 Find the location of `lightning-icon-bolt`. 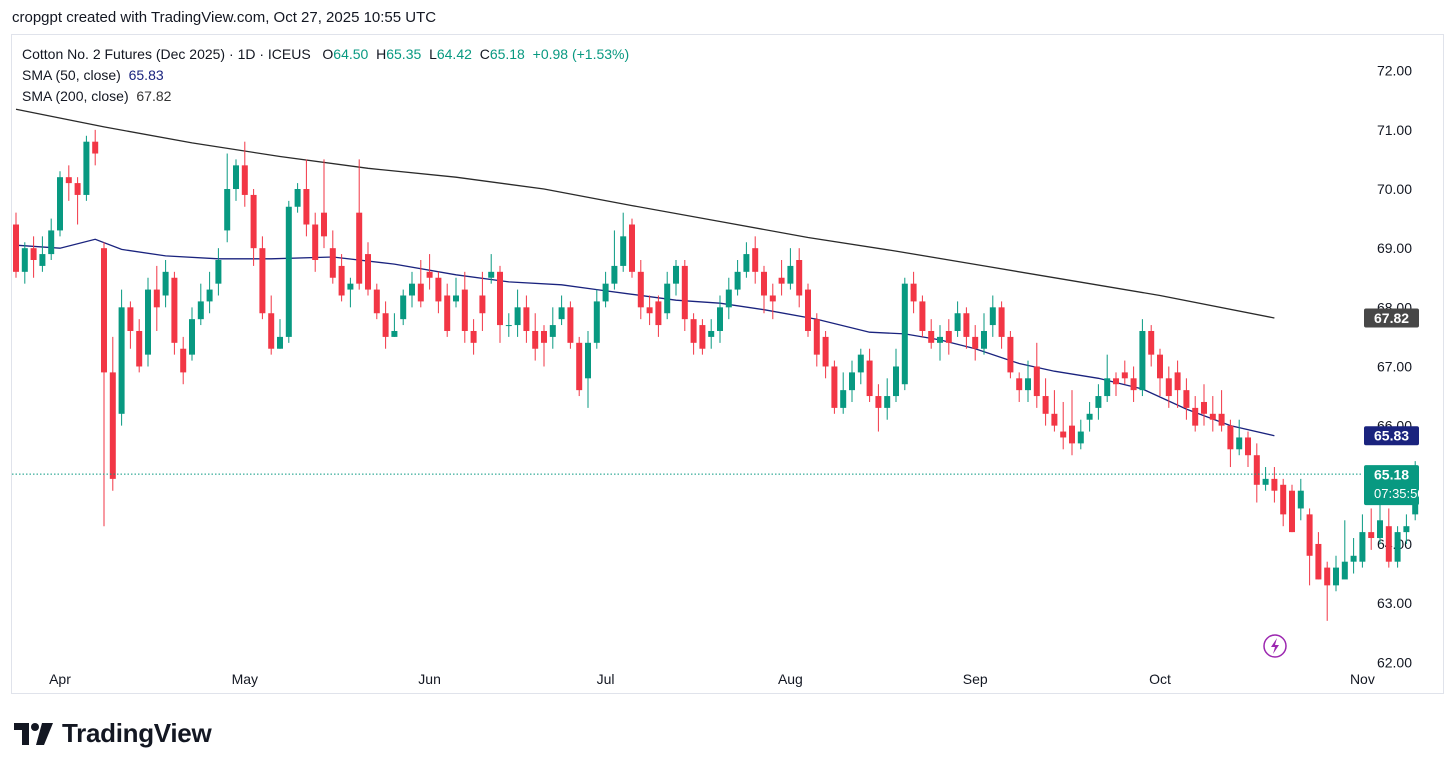

lightning-icon-bolt is located at coordinates (1275, 646).